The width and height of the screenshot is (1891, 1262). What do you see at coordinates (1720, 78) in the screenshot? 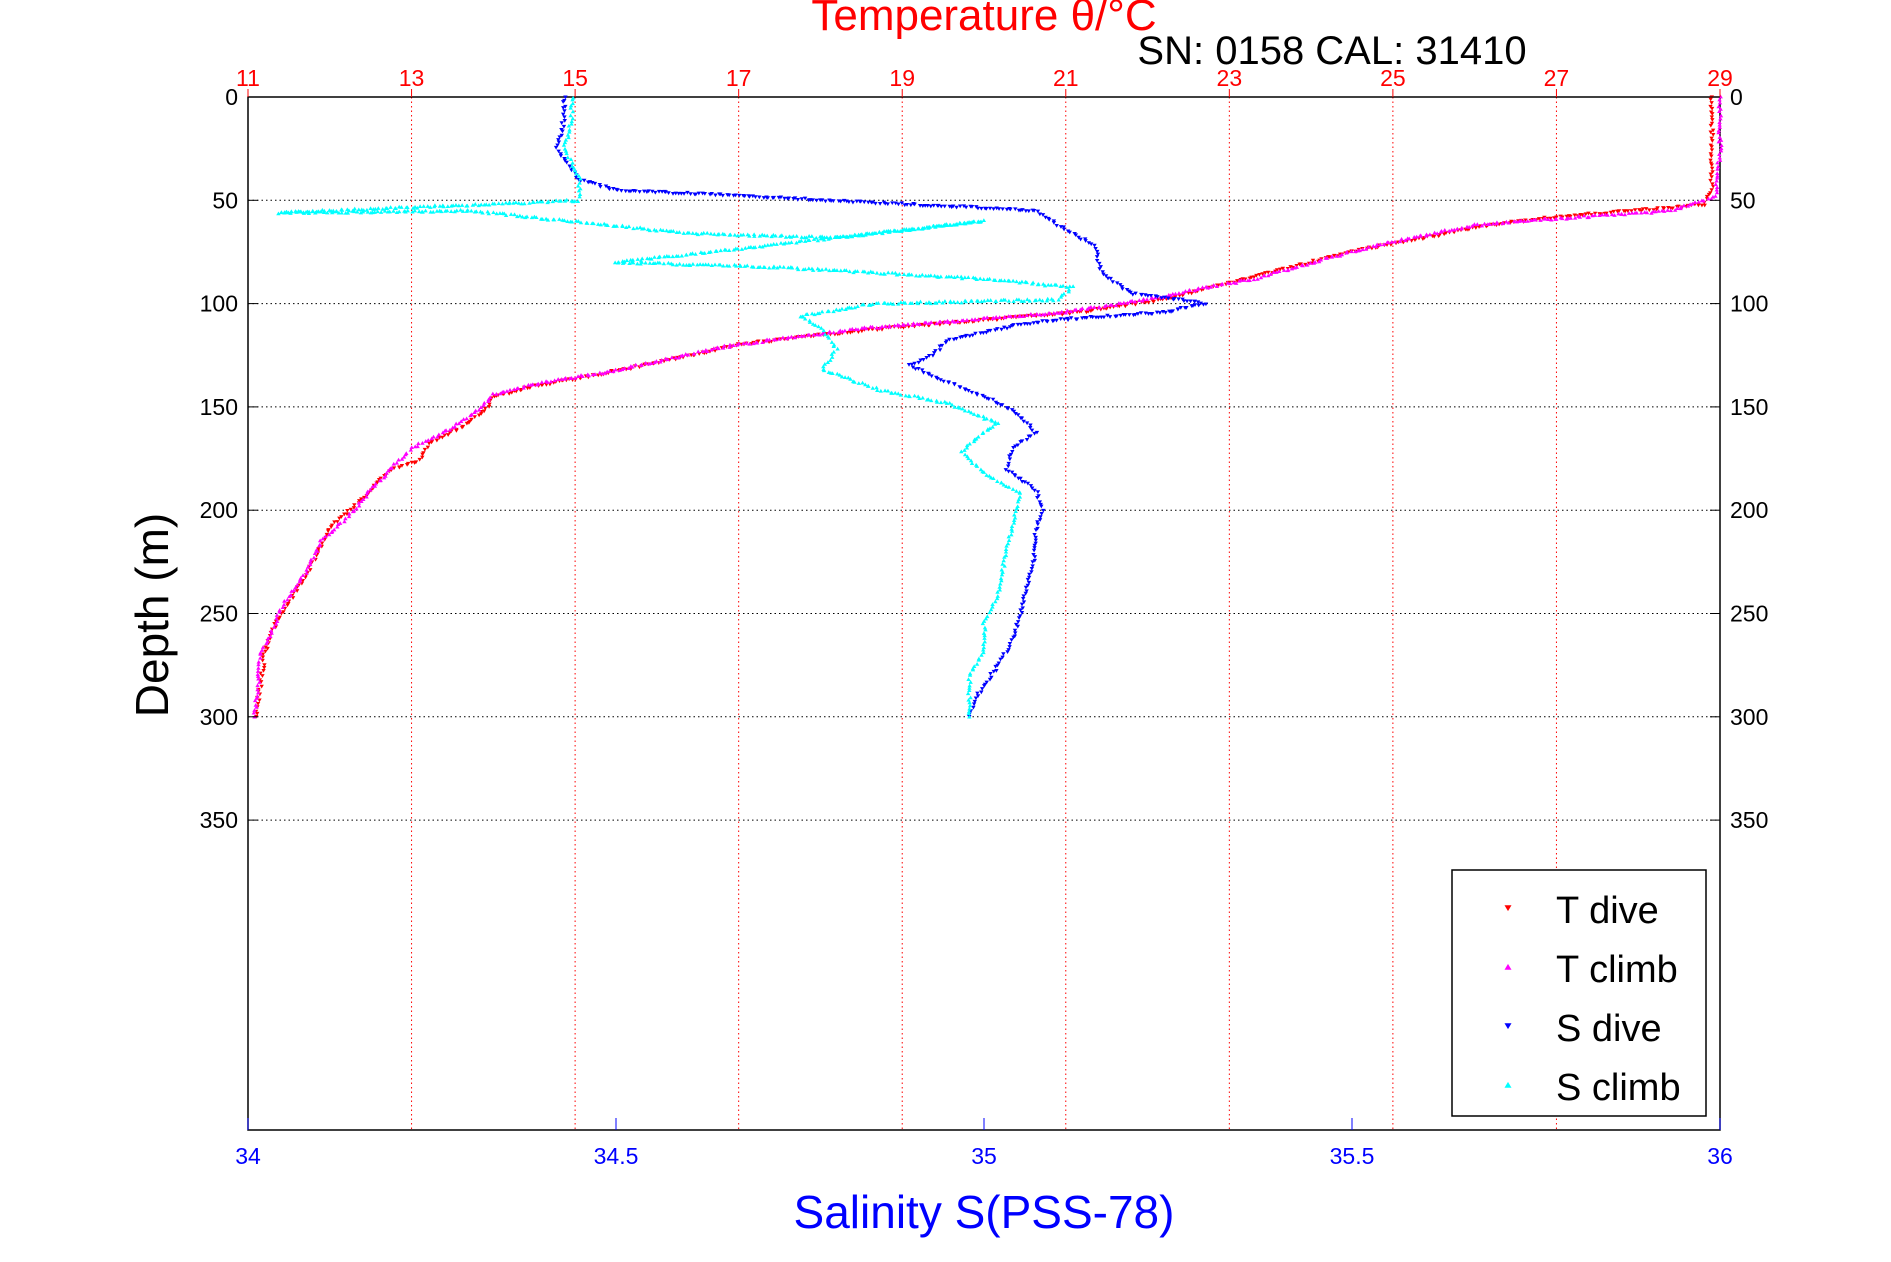
I see `x-top-tick-label: 29` at bounding box center [1720, 78].